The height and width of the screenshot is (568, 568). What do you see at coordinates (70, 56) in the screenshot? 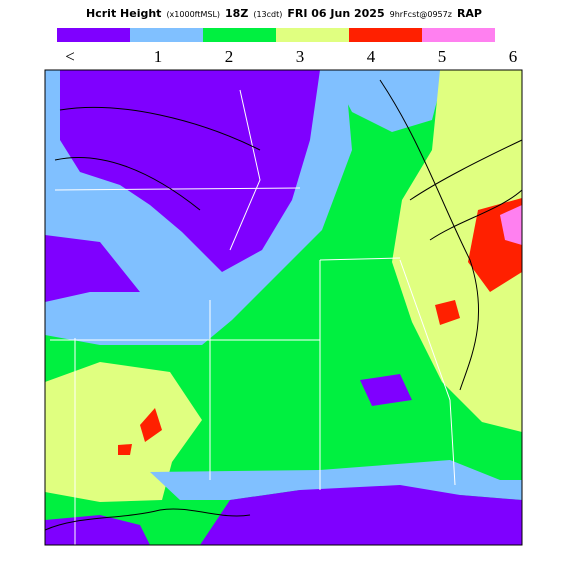
I see `legend-label: <` at bounding box center [70, 56].